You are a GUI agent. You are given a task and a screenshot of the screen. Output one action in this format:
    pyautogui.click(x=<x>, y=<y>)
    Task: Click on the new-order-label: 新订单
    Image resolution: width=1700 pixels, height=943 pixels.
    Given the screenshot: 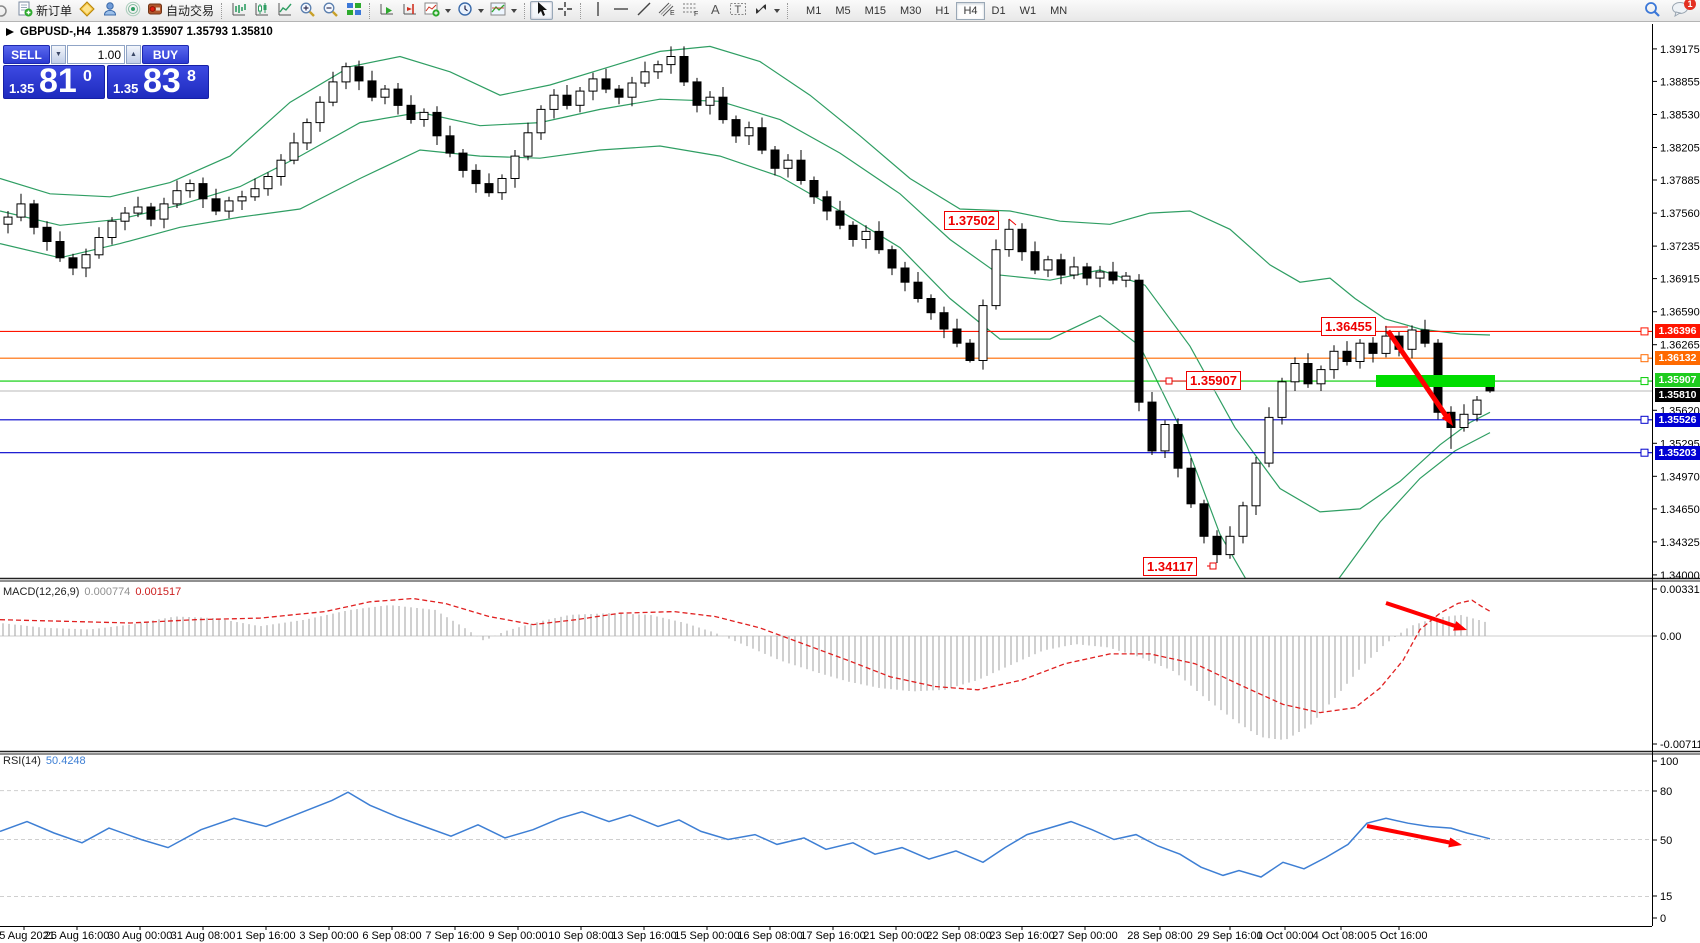 What is the action you would take?
    pyautogui.click(x=54, y=11)
    